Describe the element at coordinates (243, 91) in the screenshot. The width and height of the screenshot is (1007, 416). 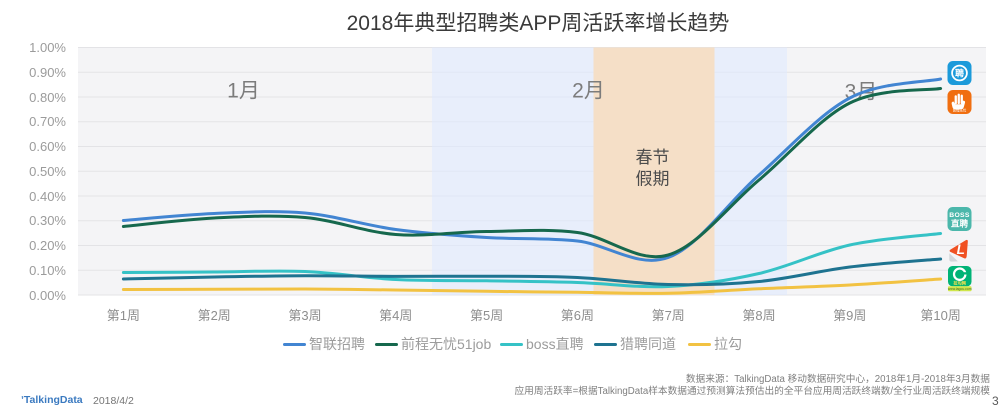
I see `svg-text: 1月` at that location.